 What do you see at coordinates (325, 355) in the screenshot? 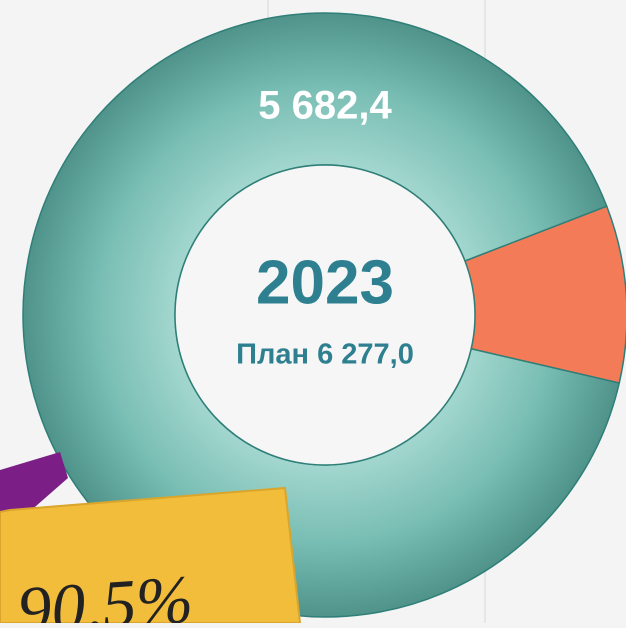
I see `center-subtitle: План 6 277,0` at bounding box center [325, 355].